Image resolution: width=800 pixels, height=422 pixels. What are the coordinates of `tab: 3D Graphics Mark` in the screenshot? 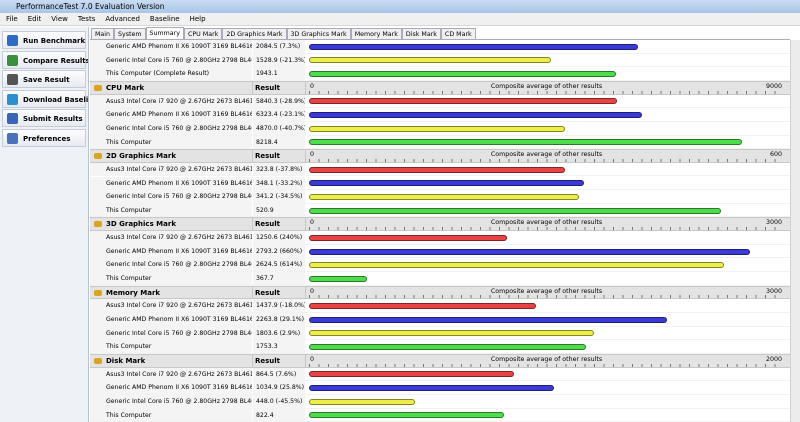 It's located at (318, 33).